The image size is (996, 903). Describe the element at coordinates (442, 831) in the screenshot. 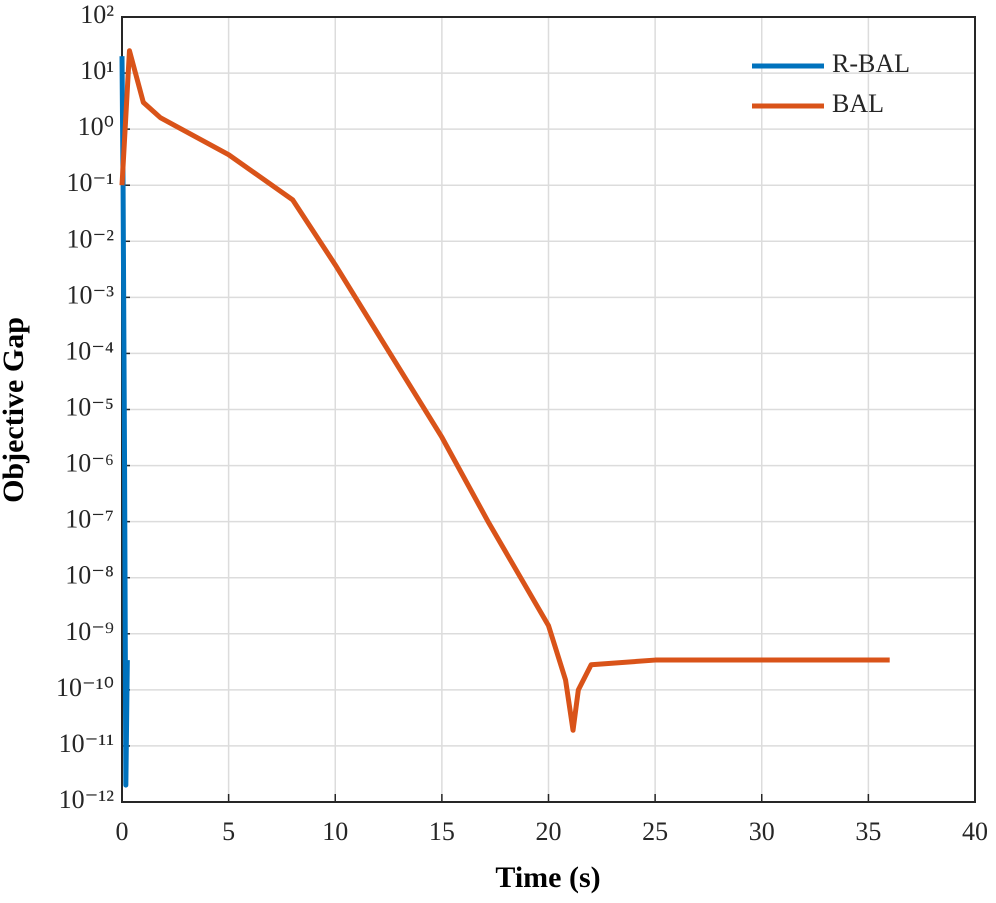

I see `x-tick-label: 15` at that location.